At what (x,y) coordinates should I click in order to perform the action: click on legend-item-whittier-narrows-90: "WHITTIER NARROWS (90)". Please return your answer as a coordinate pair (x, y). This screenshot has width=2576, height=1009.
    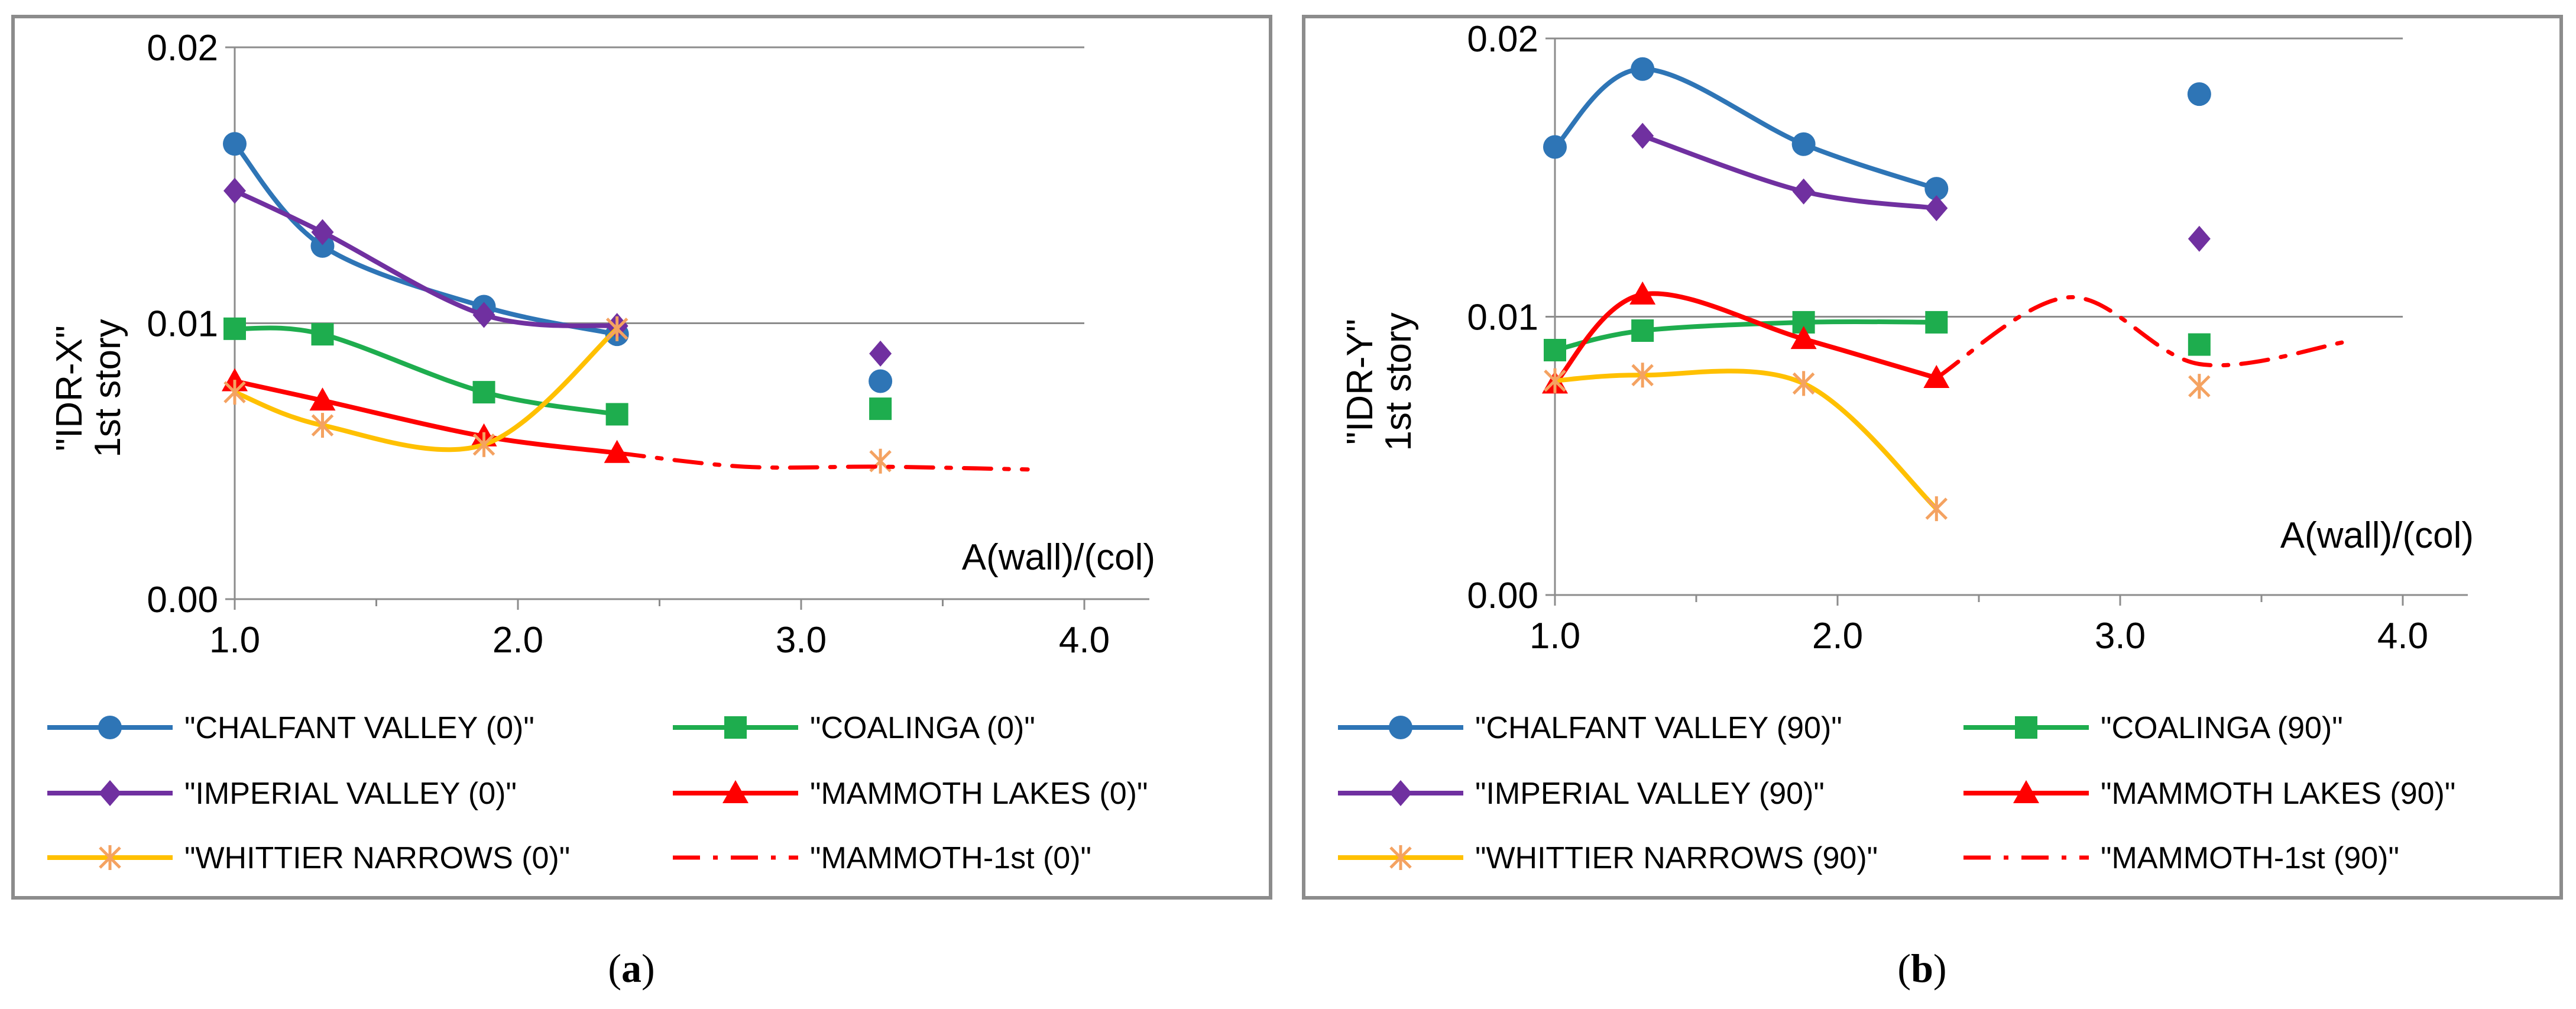
    Looking at the image, I should click on (1608, 858).